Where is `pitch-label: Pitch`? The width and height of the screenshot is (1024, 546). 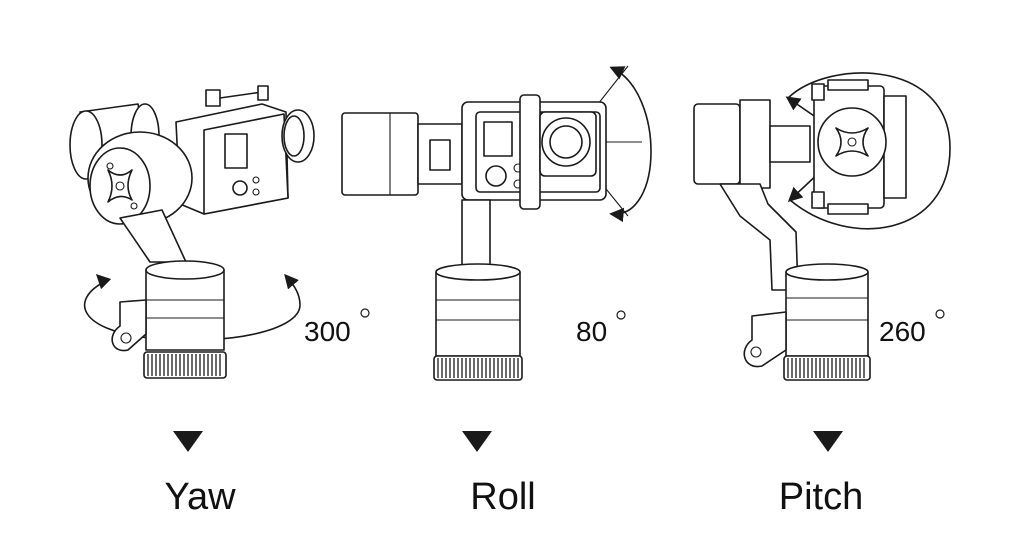
pitch-label: Pitch is located at coordinates (821, 497).